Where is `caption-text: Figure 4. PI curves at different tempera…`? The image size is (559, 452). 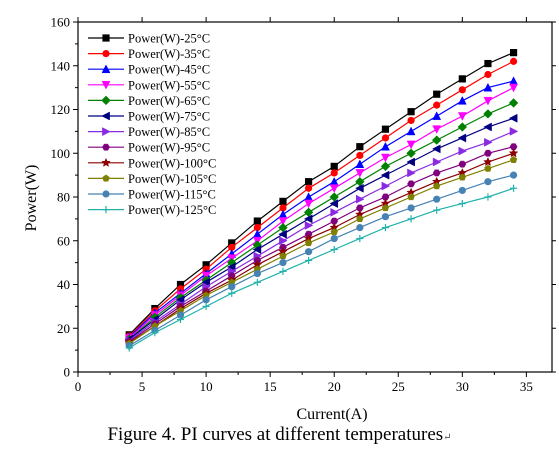
caption-text: Figure 4. PI curves at different tempera… is located at coordinates (275, 434).